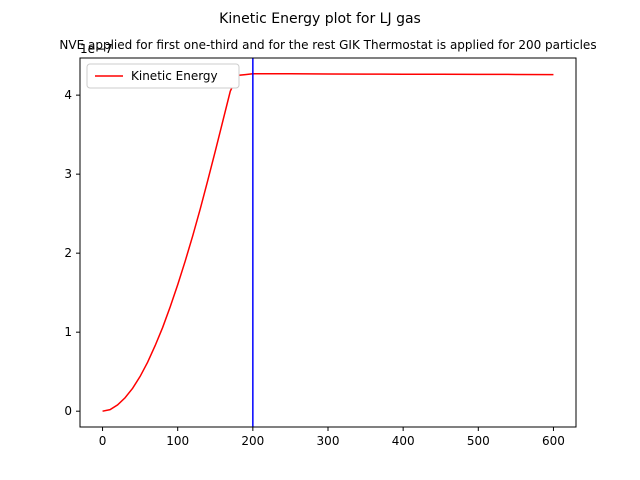 The width and height of the screenshot is (640, 480). What do you see at coordinates (478, 441) in the screenshot?
I see `x-tick-label: 500` at bounding box center [478, 441].